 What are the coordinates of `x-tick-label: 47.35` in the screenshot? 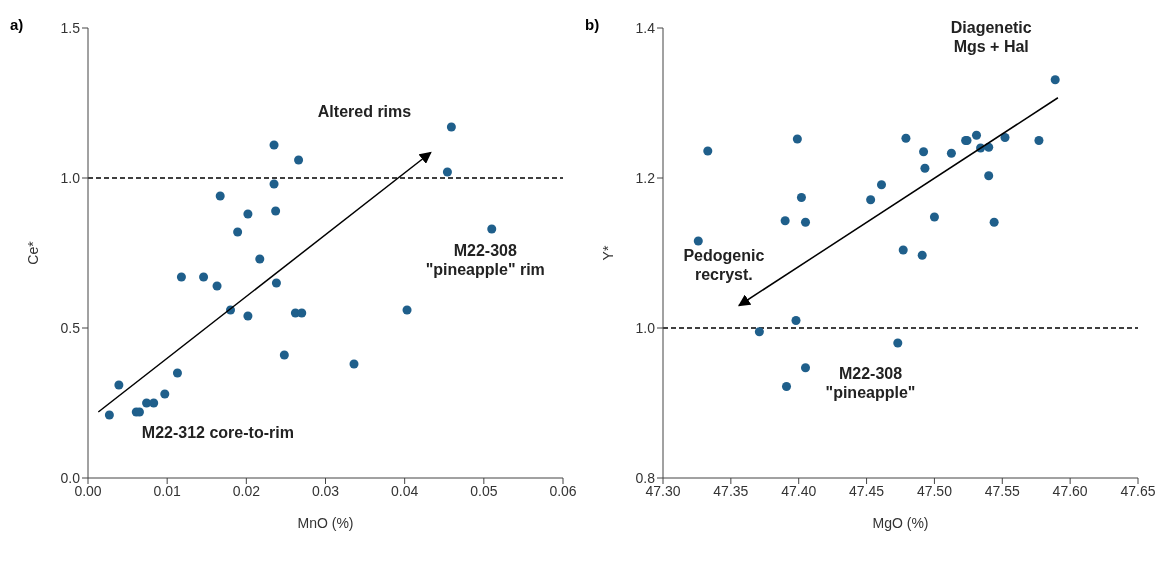 It's located at (731, 490).